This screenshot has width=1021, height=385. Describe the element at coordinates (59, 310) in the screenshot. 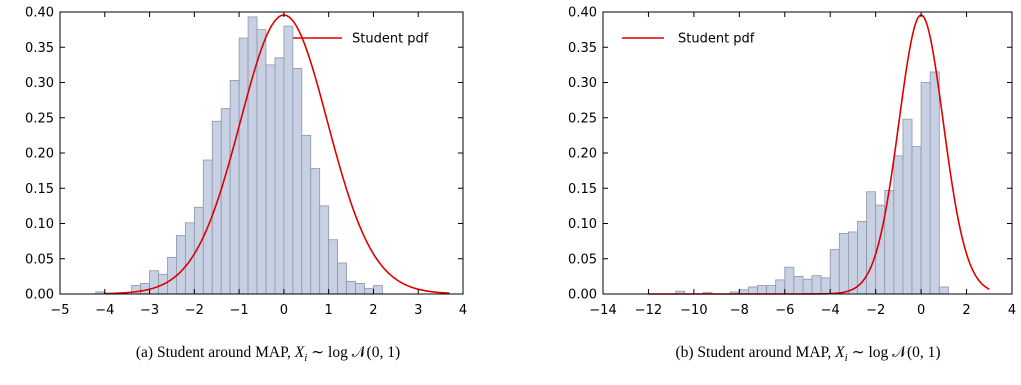

I see `x-tick-label: −5` at that location.